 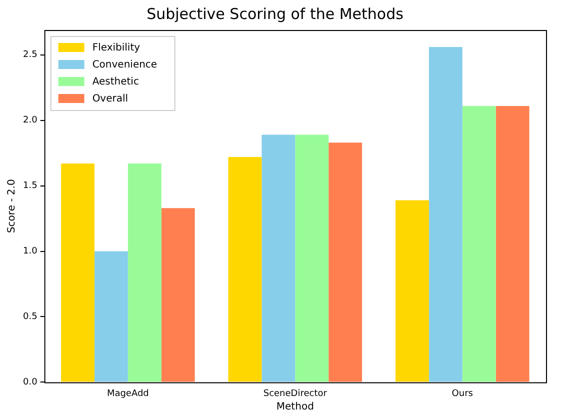 What do you see at coordinates (30, 186) in the screenshot?
I see `y-tick-label: 1.5` at bounding box center [30, 186].